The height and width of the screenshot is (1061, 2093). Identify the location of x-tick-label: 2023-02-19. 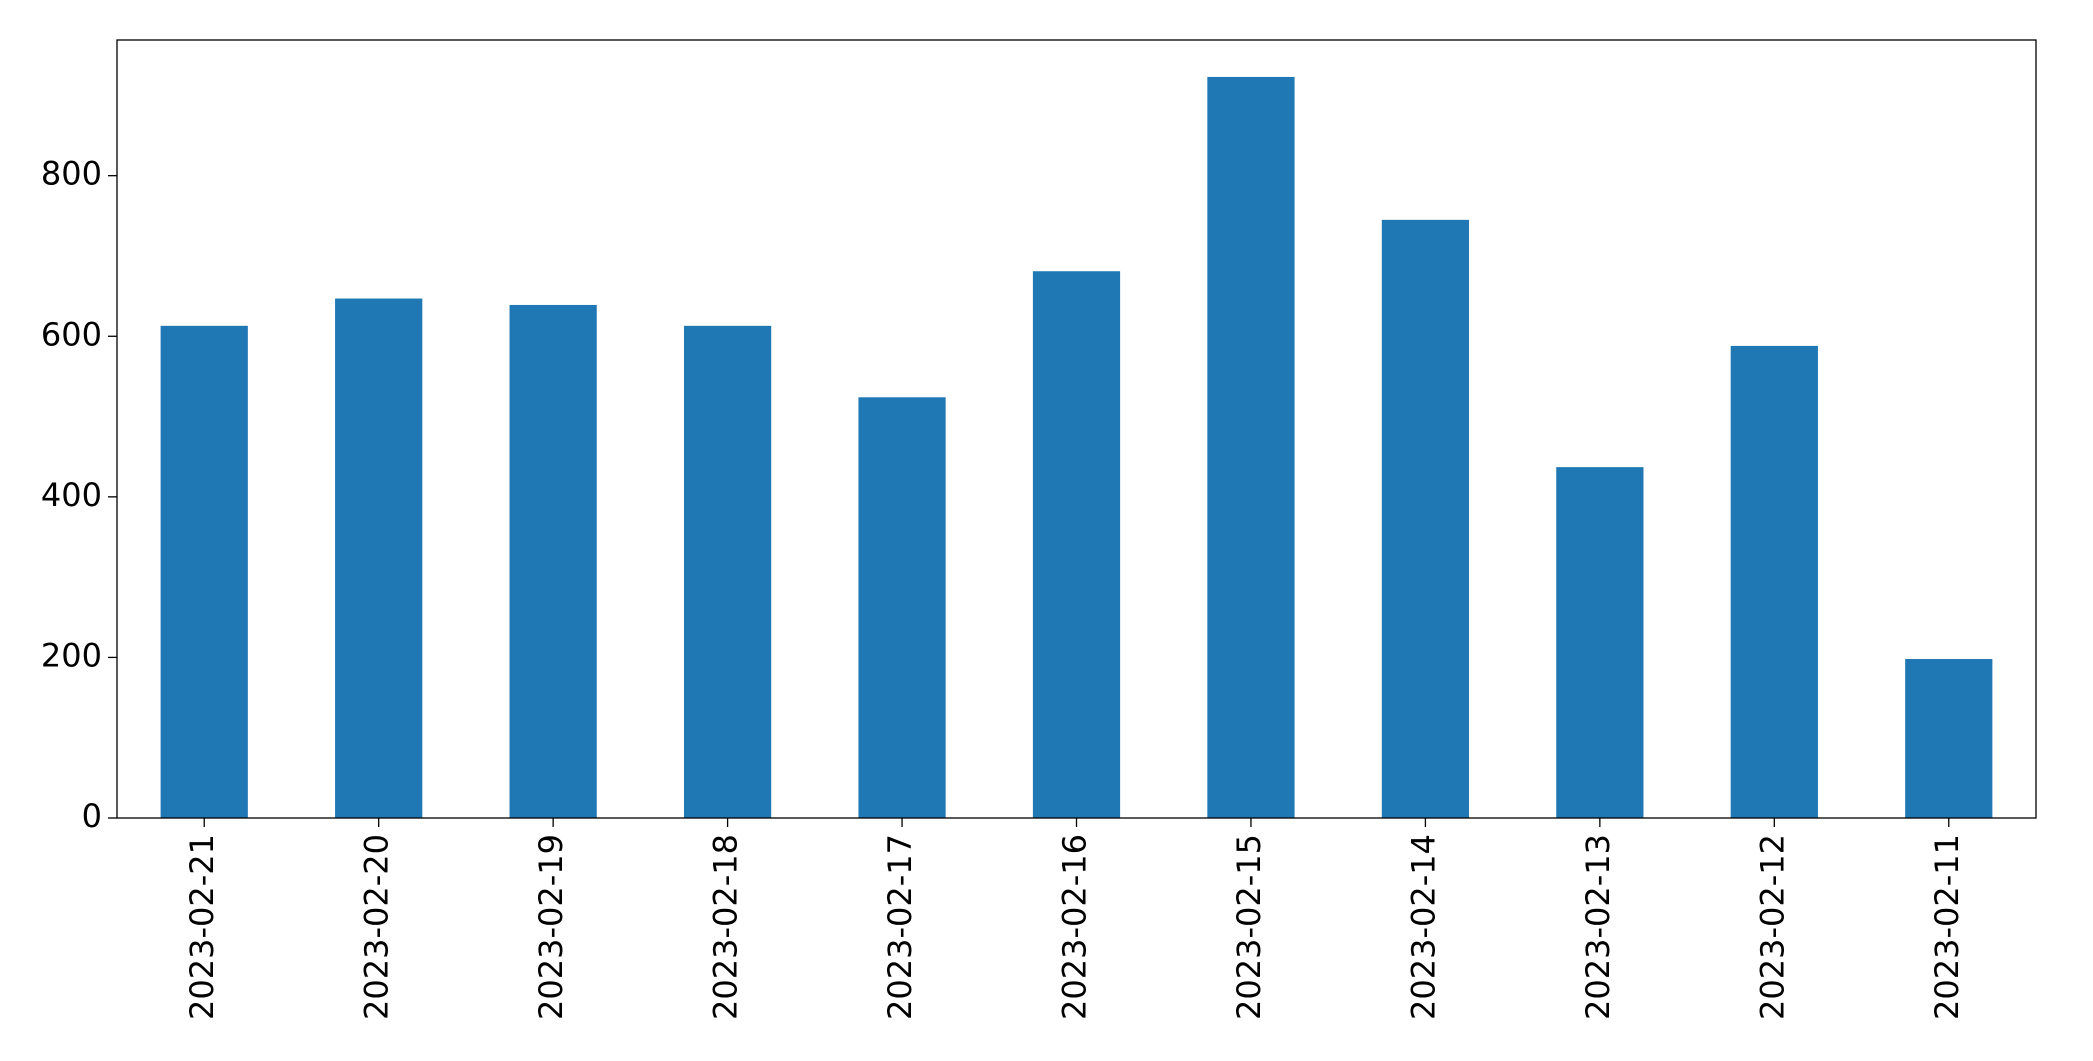
(551, 927).